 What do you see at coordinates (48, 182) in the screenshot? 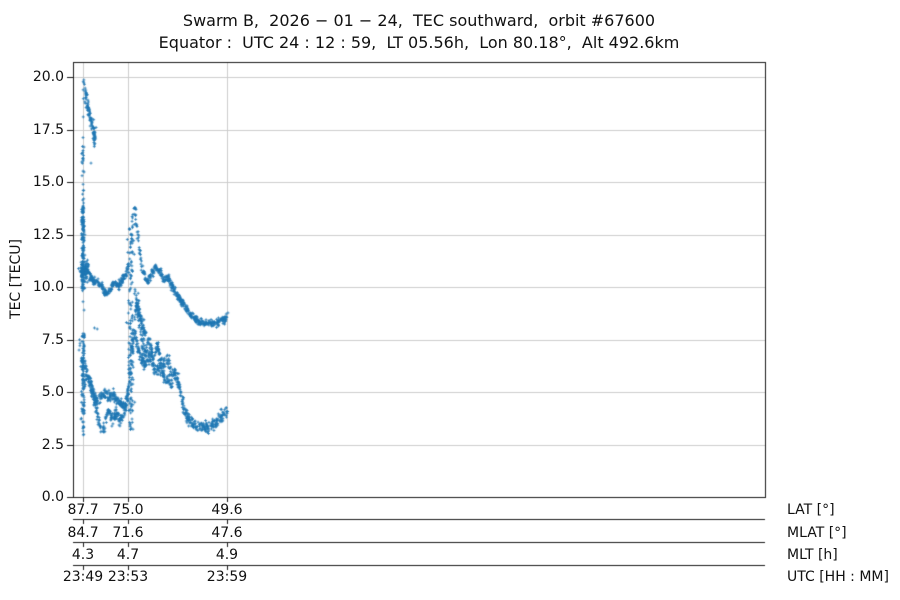
I see `y-tick-label: 15.0` at bounding box center [48, 182].